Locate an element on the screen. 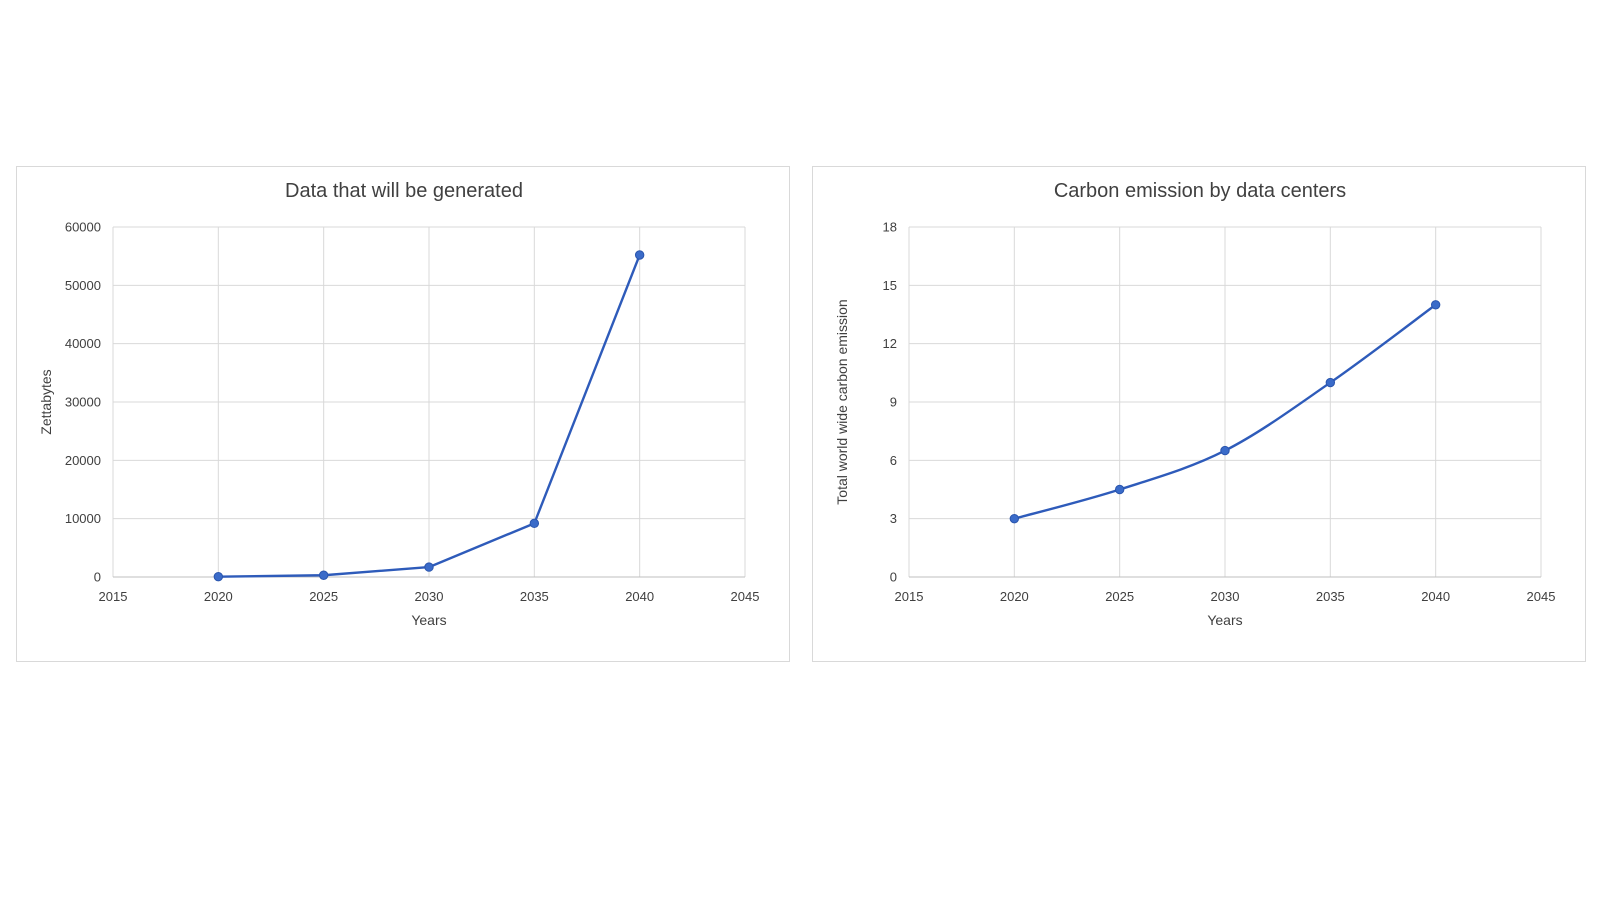 Image resolution: width=1600 pixels, height=900 pixels. y-tick-label: 9 is located at coordinates (893, 402).